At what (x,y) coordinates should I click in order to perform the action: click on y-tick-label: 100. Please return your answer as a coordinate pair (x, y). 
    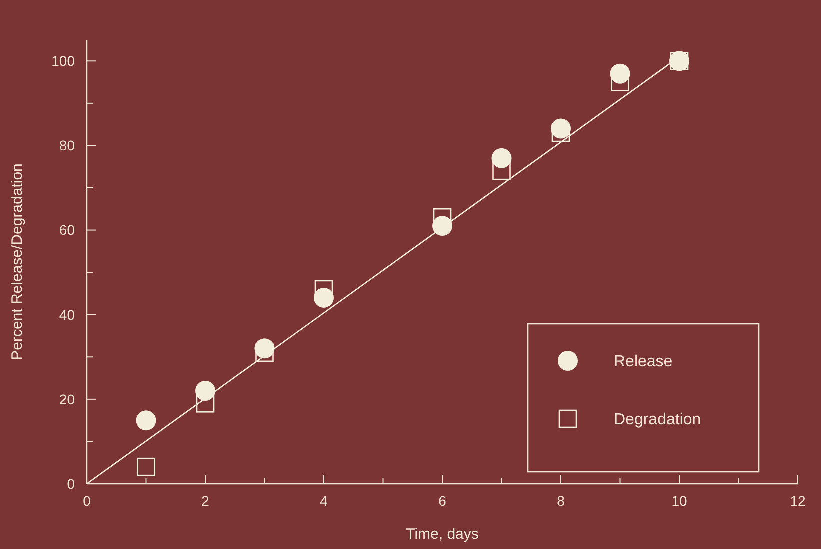
    Looking at the image, I should click on (64, 61).